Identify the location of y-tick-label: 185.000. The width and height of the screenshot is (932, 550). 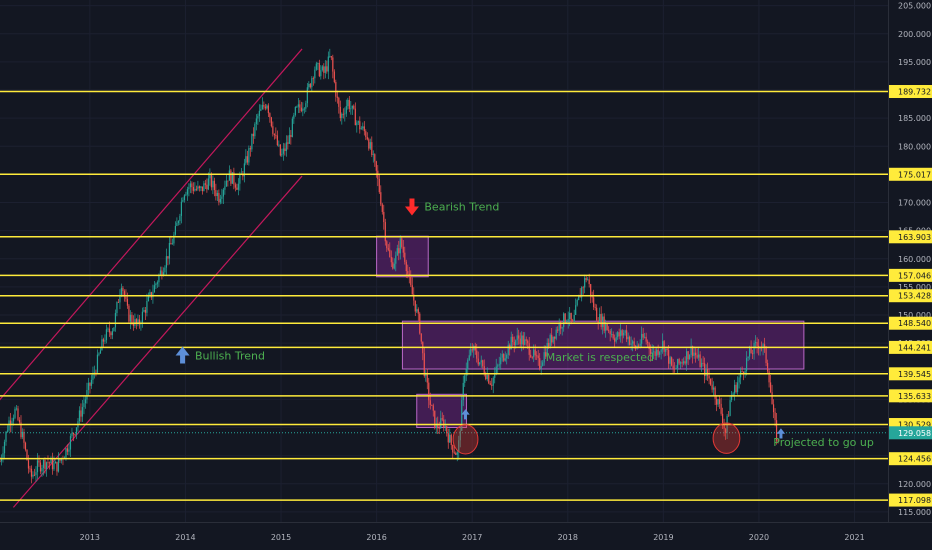
(914, 118).